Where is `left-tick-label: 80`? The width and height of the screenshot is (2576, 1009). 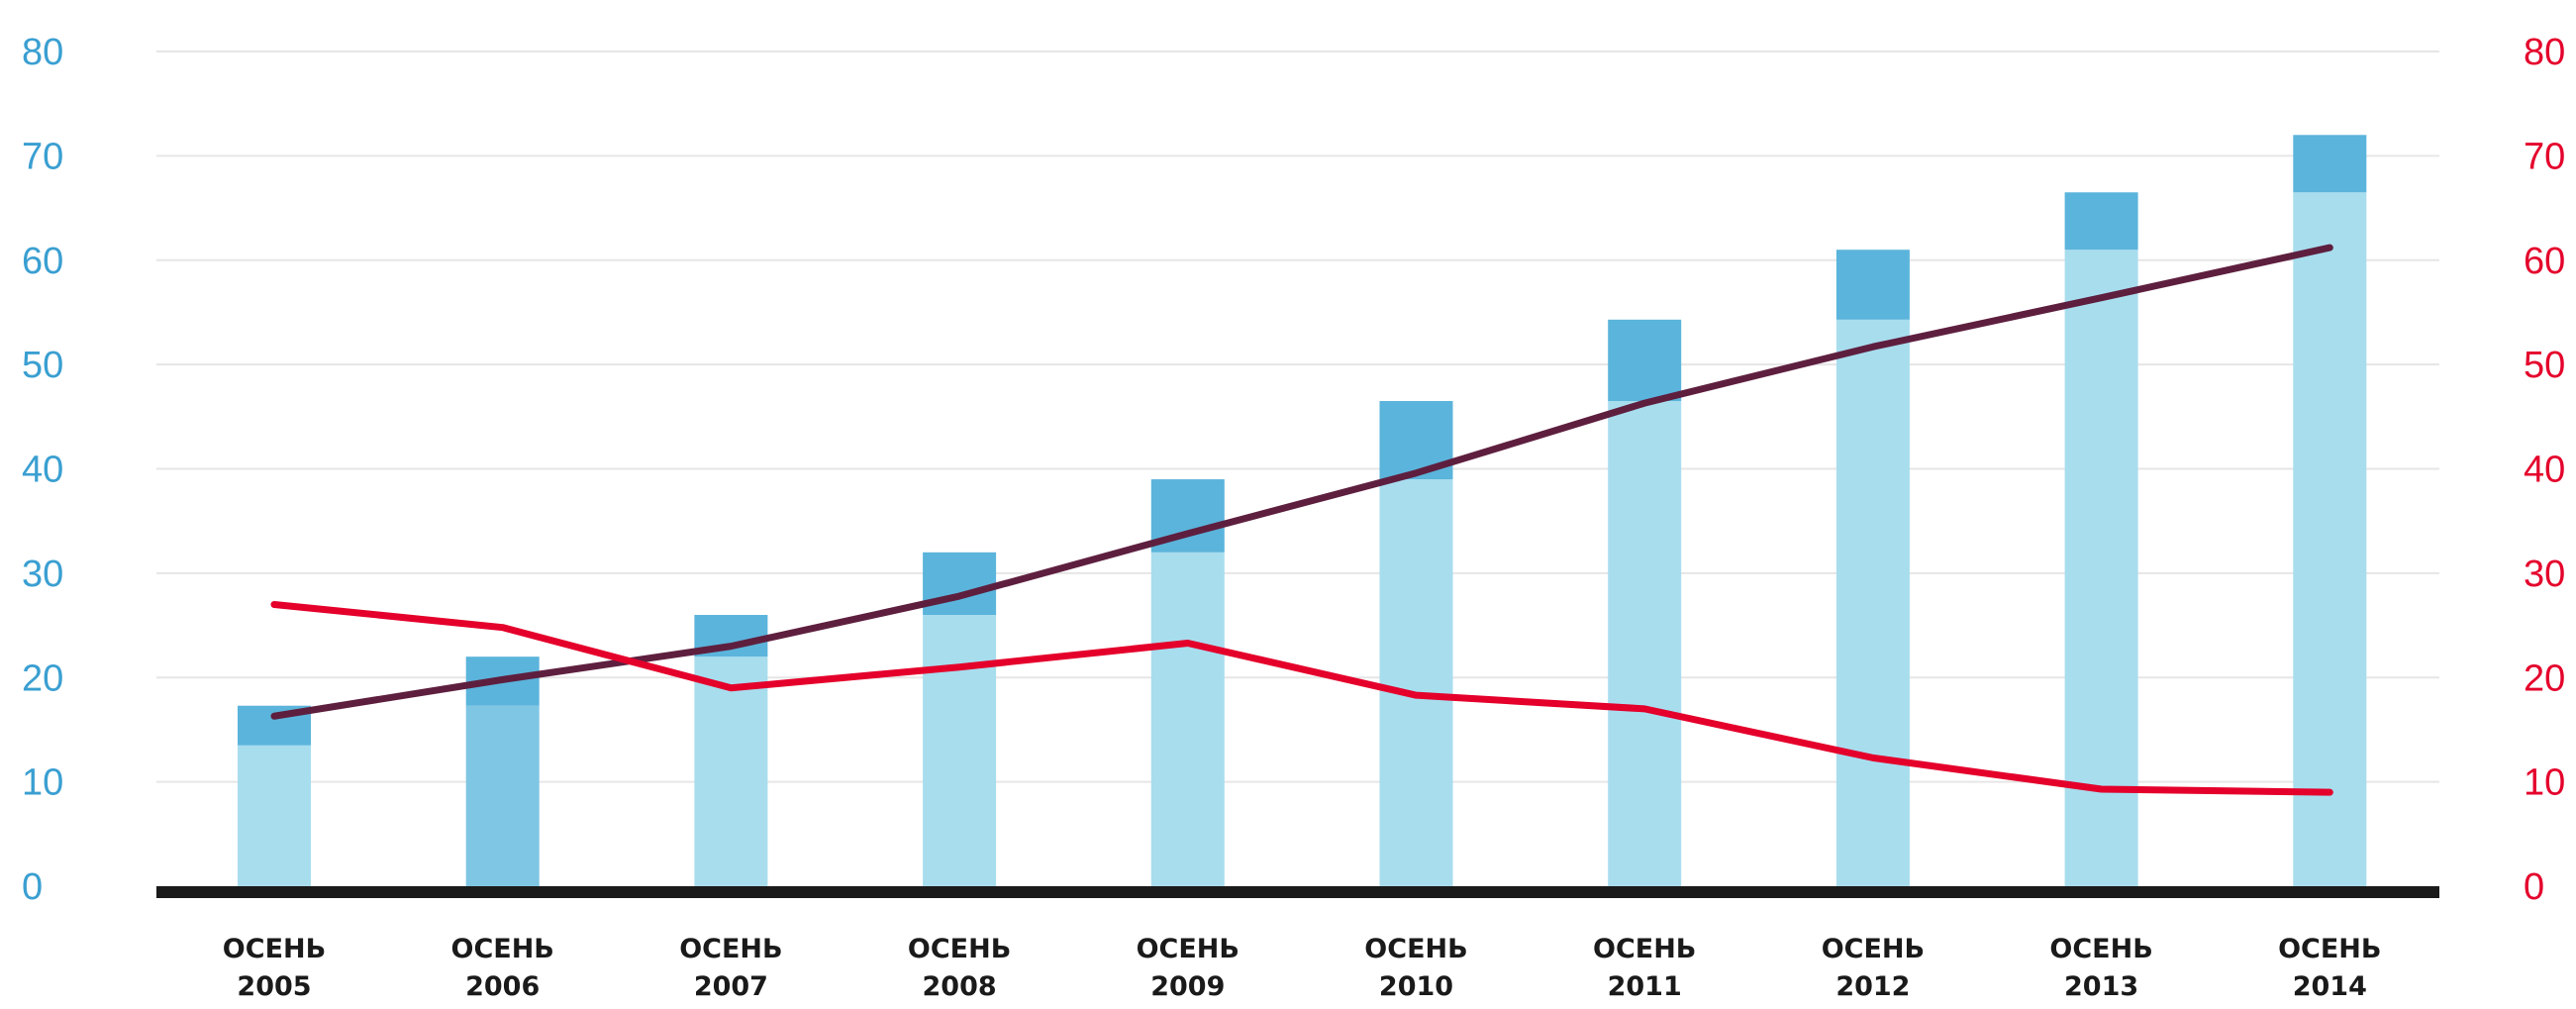
left-tick-label: 80 is located at coordinates (42, 52).